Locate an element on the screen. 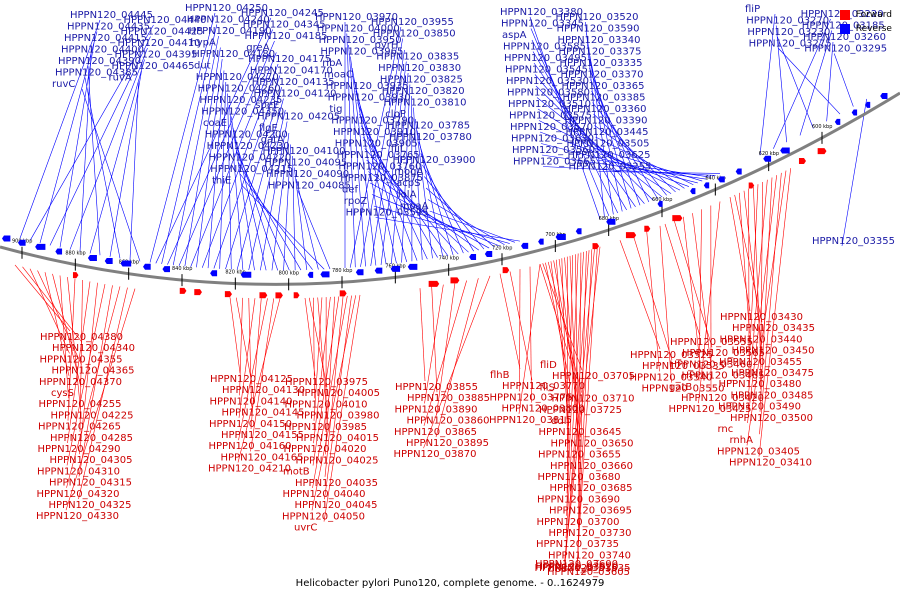  reverse-gene-label: def is located at coordinates (350, 190).